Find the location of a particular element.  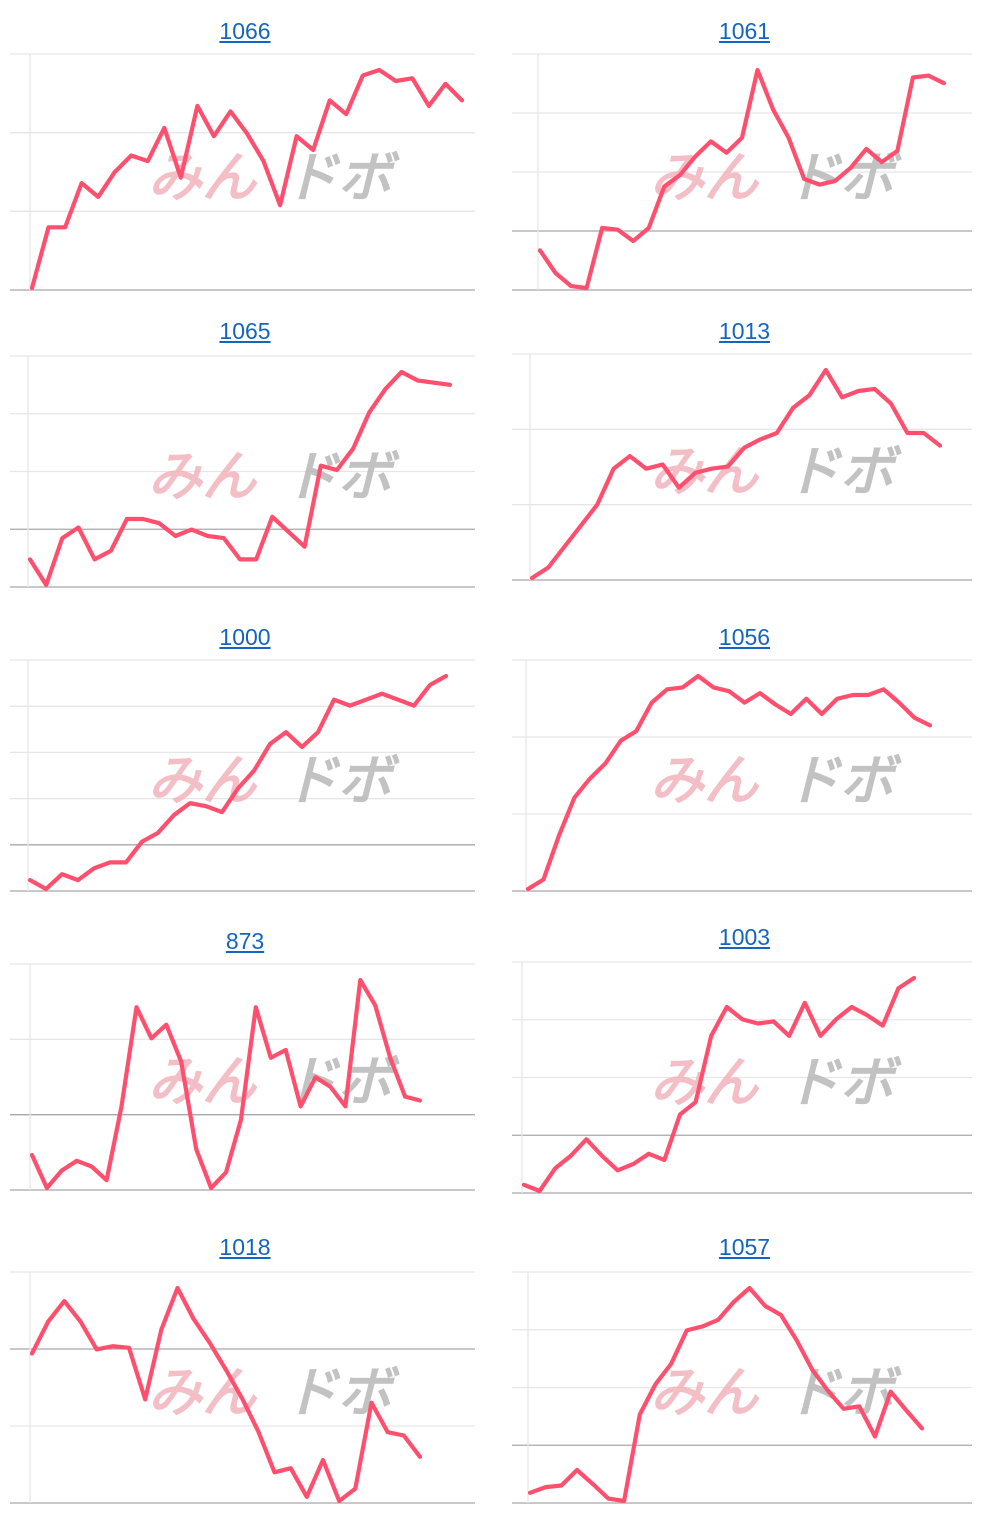

chart-panel: 1018 みん ドボ is located at coordinates (245, 1370).